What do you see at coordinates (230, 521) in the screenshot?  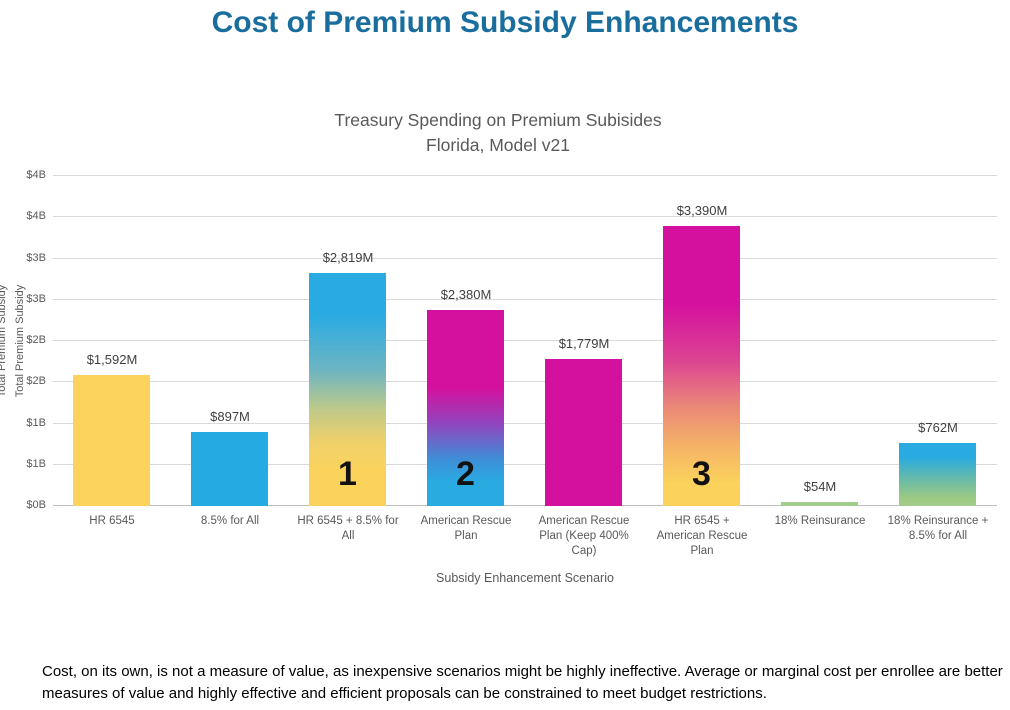 I see `x-tick-label: 8.5% for All` at bounding box center [230, 521].